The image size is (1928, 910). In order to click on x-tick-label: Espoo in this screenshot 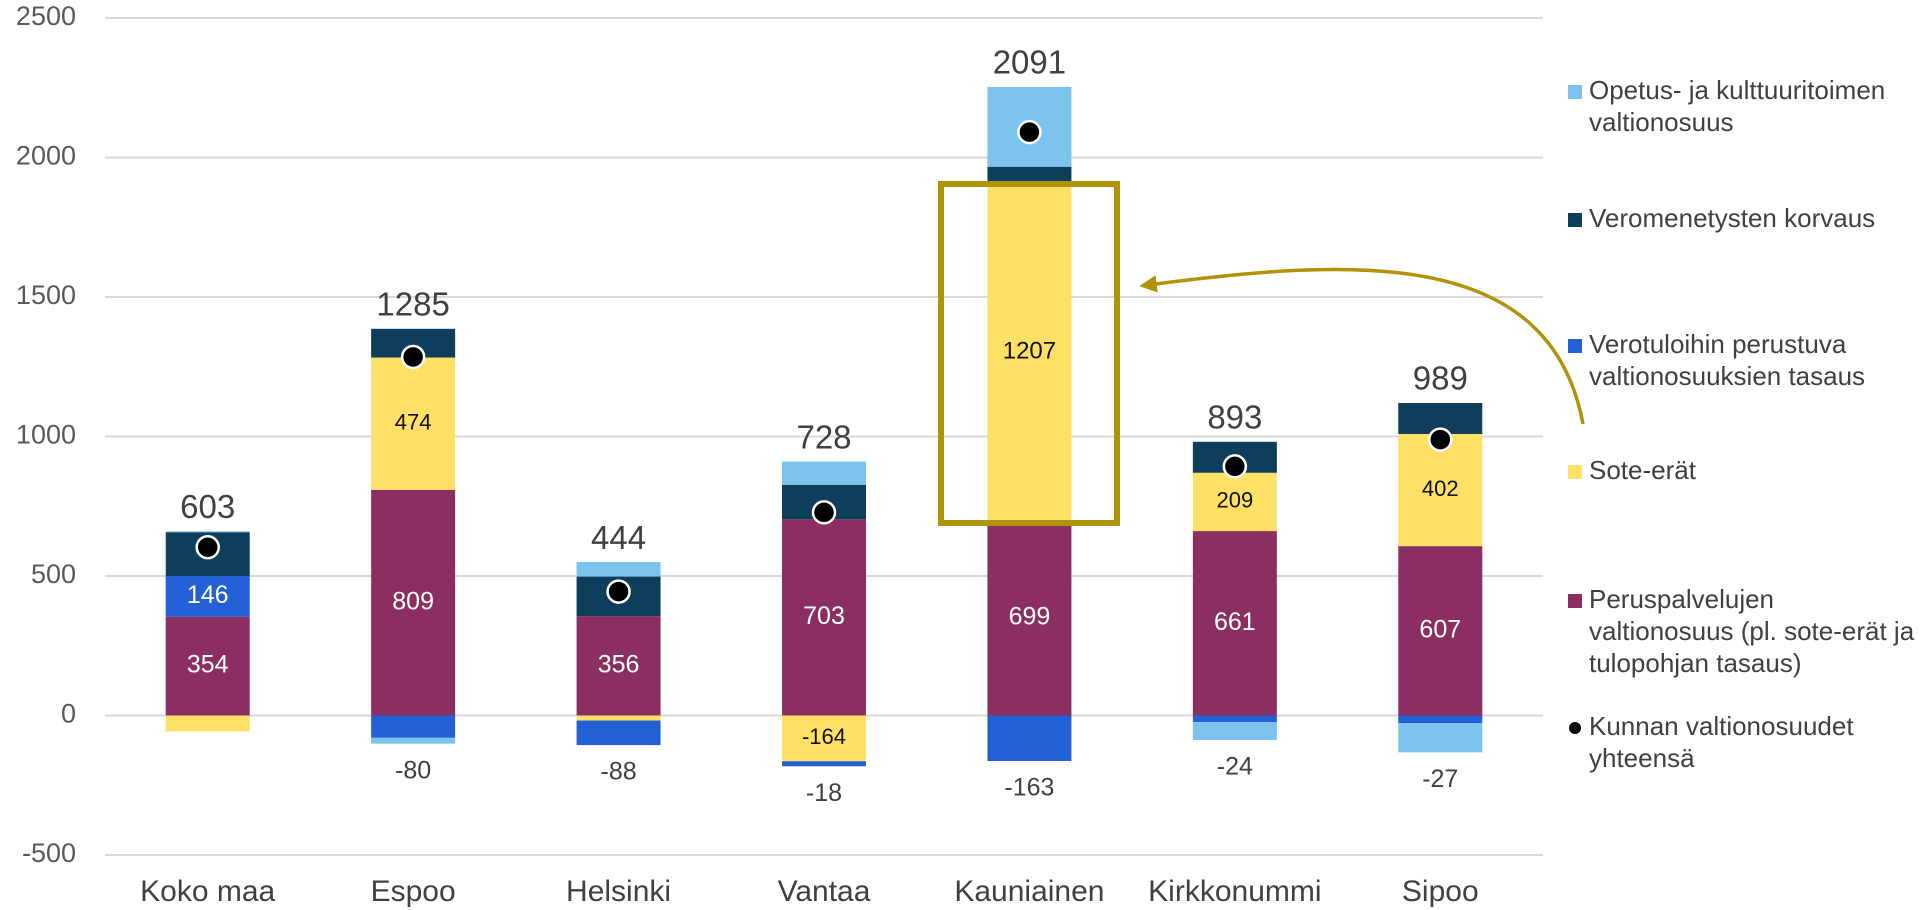, I will do `click(413, 891)`.